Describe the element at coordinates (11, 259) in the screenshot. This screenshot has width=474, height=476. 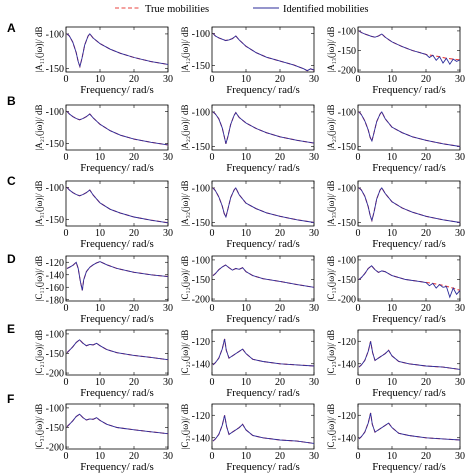
I see `row-label-D: D` at that location.